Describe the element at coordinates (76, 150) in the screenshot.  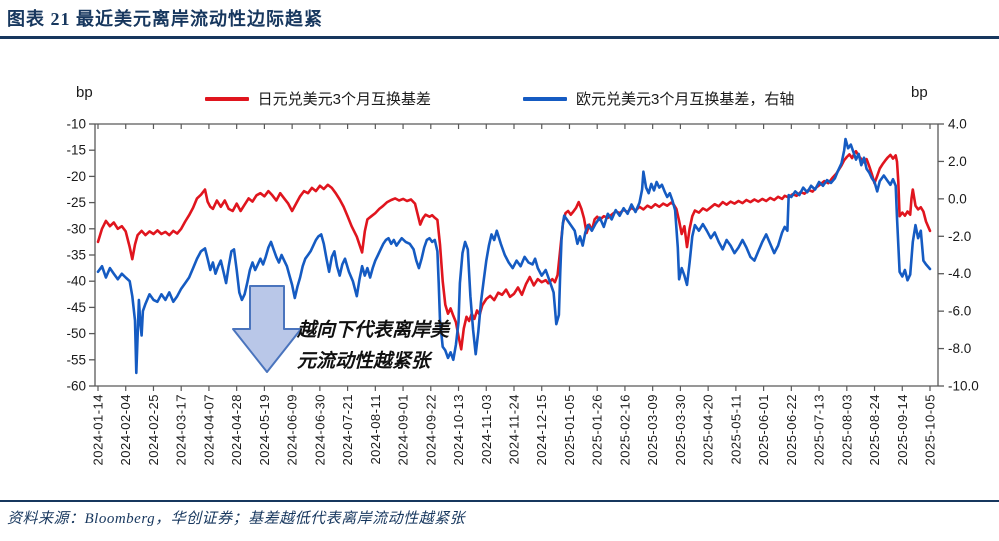
I see `left-axis-tick-label: -15` at that location.